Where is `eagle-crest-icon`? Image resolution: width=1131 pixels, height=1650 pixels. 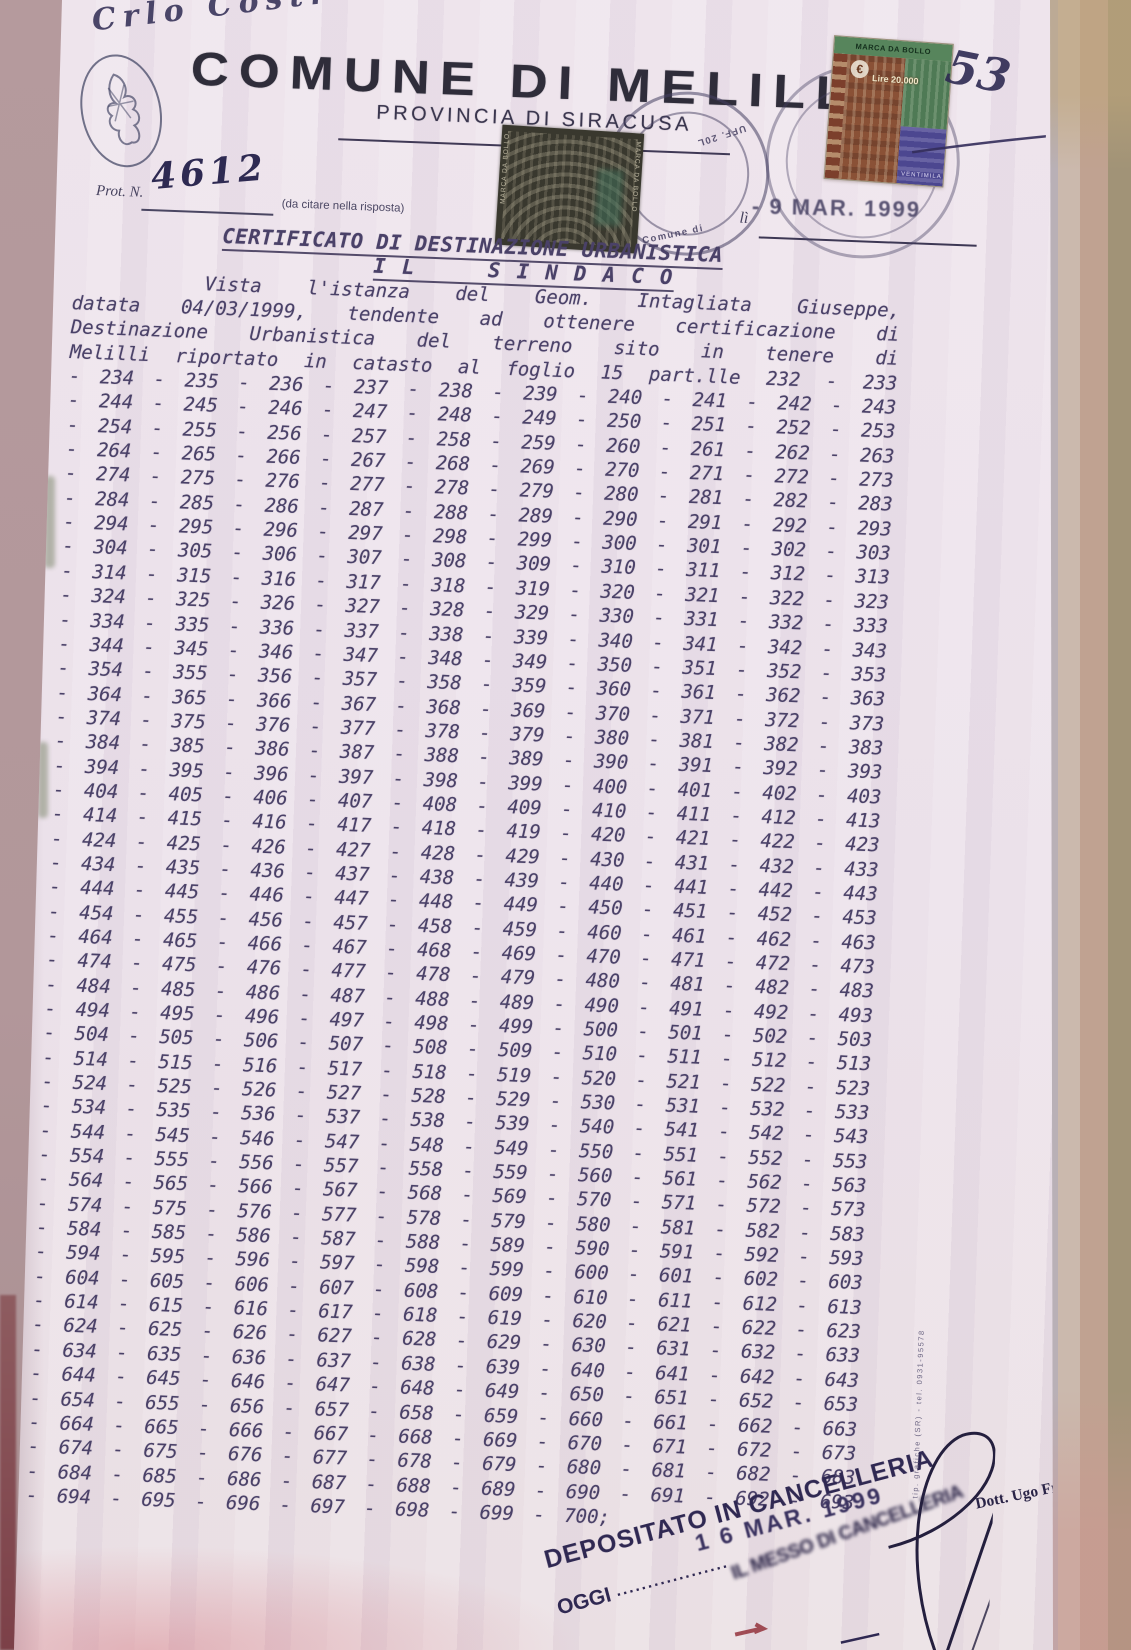
eagle-crest-icon is located at coordinates (123, 109).